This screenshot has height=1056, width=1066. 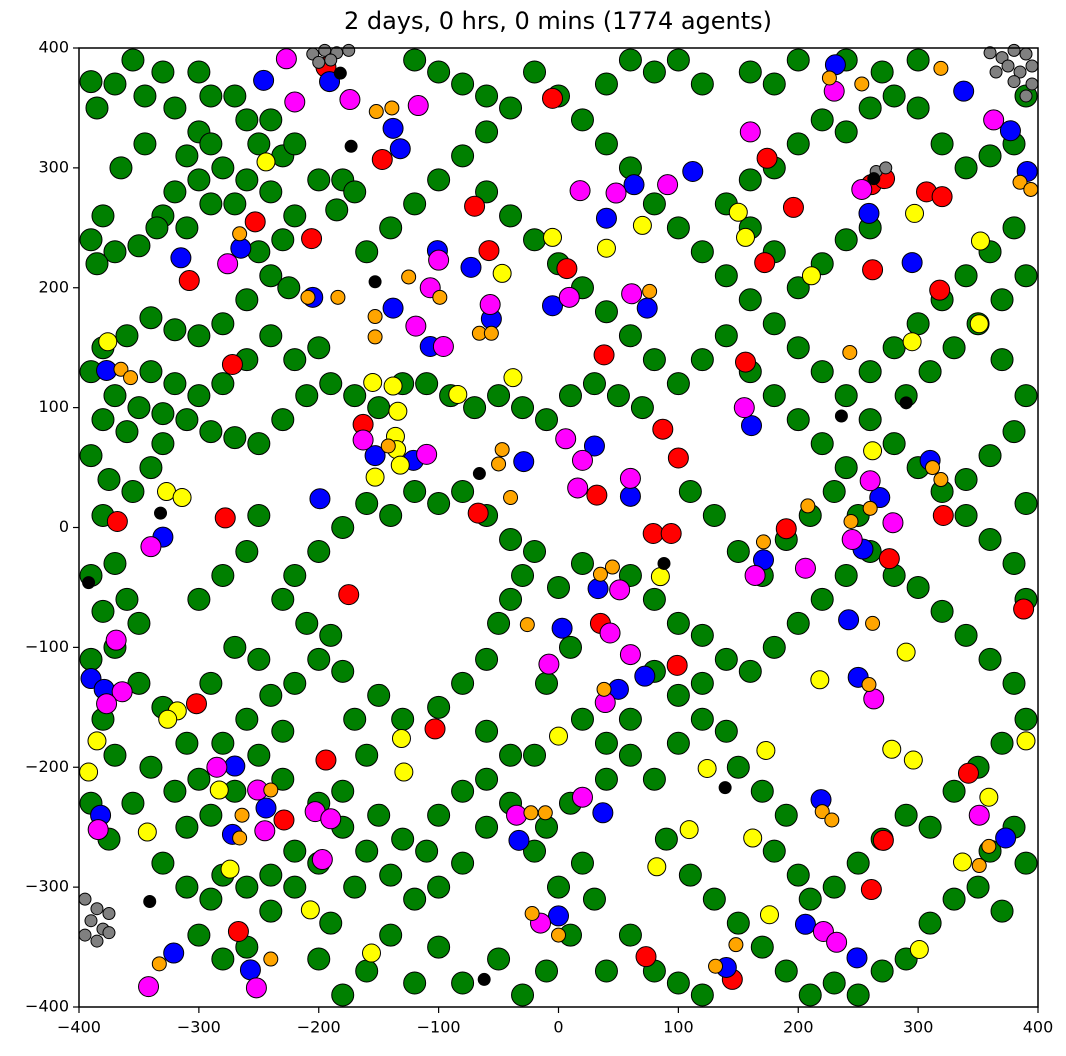 I want to click on x-tick-label: 100, so click(x=678, y=1027).